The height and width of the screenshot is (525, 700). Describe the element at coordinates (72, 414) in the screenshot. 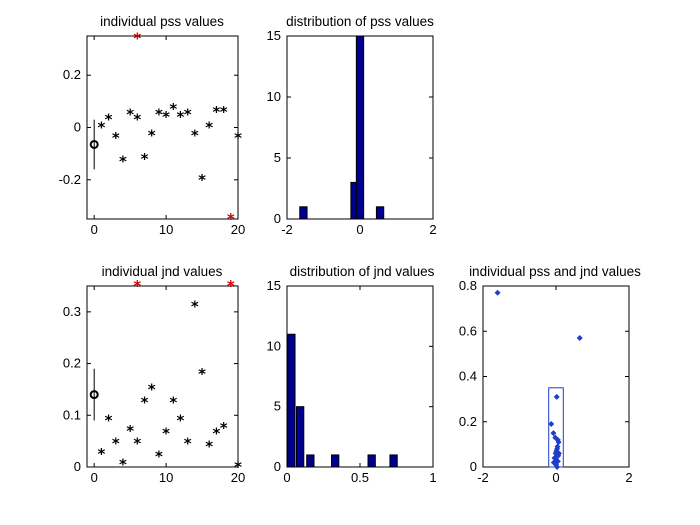

I see `y-tick-label: 0.1` at that location.